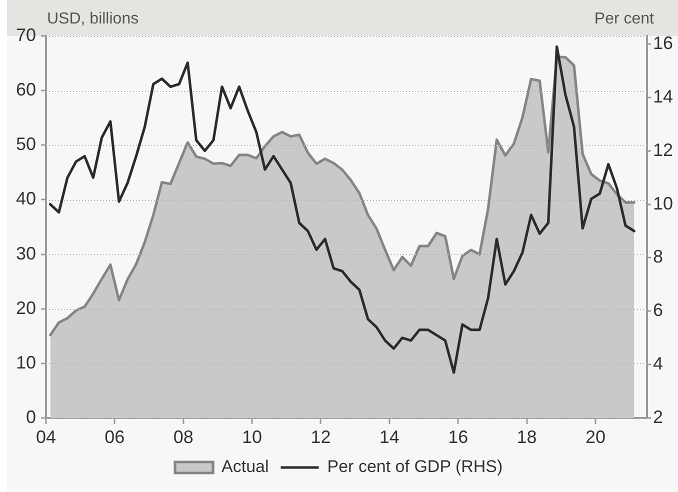  What do you see at coordinates (663, 42) in the screenshot?
I see `y2-tick-label: 16` at bounding box center [663, 42].